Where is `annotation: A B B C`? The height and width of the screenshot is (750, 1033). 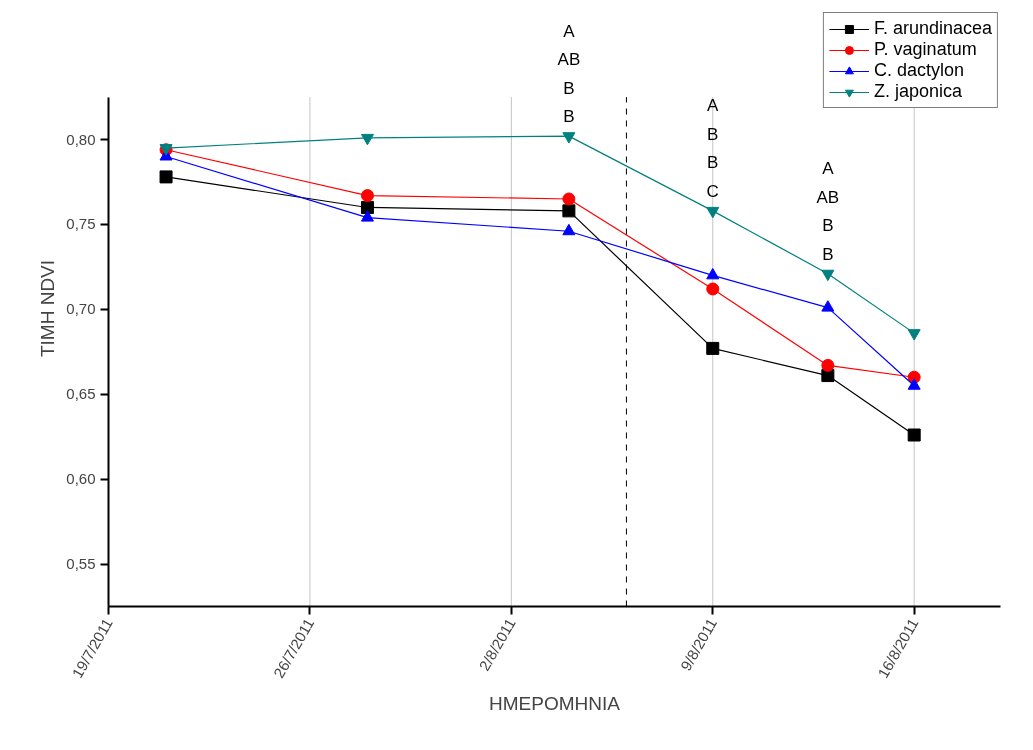 annotation: A B B C is located at coordinates (713, 148).